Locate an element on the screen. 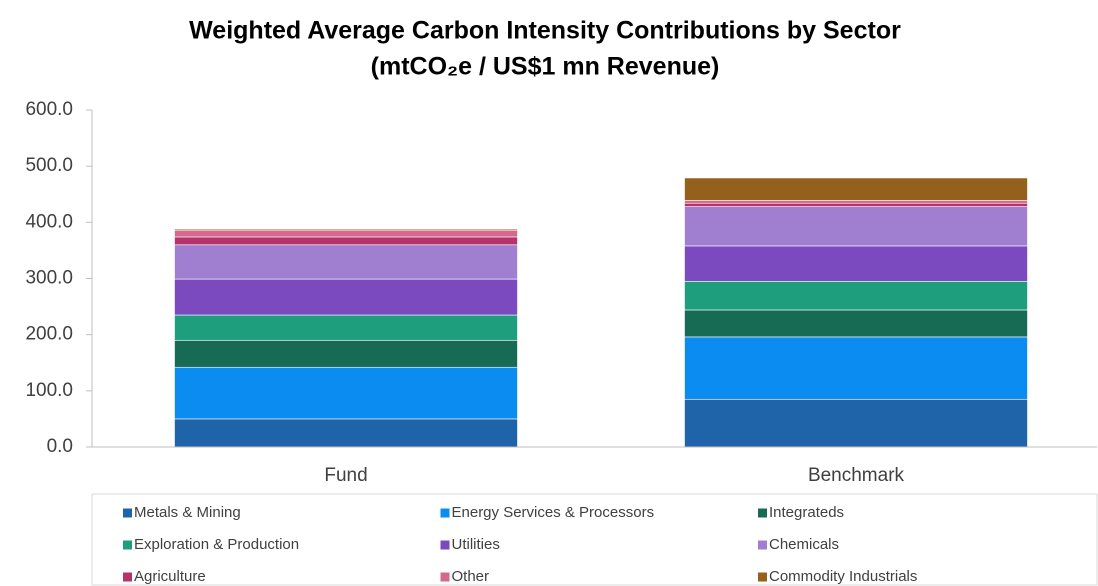 The image size is (1098, 586). legend-label: Chemicals is located at coordinates (804, 544).